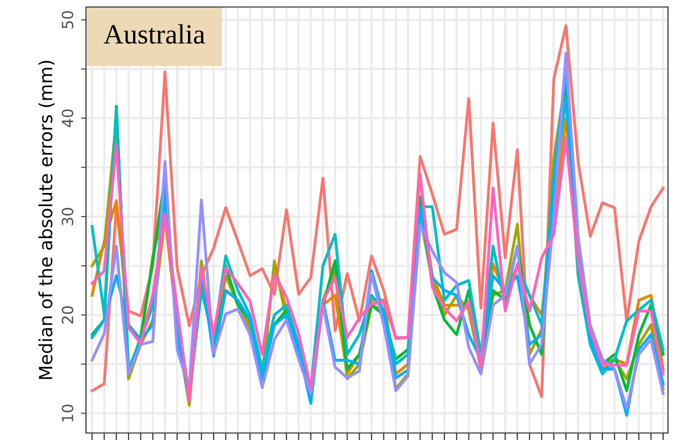 The width and height of the screenshot is (680, 440). I want to click on y-tick-label: 50, so click(68, 19).